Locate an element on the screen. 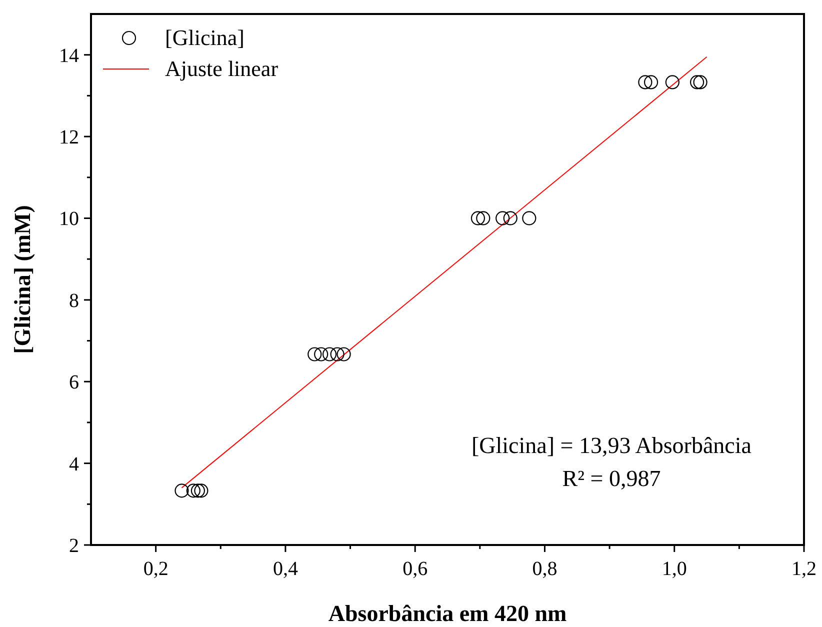 The width and height of the screenshot is (822, 627). legend-label: Ajuste linear is located at coordinates (222, 68).